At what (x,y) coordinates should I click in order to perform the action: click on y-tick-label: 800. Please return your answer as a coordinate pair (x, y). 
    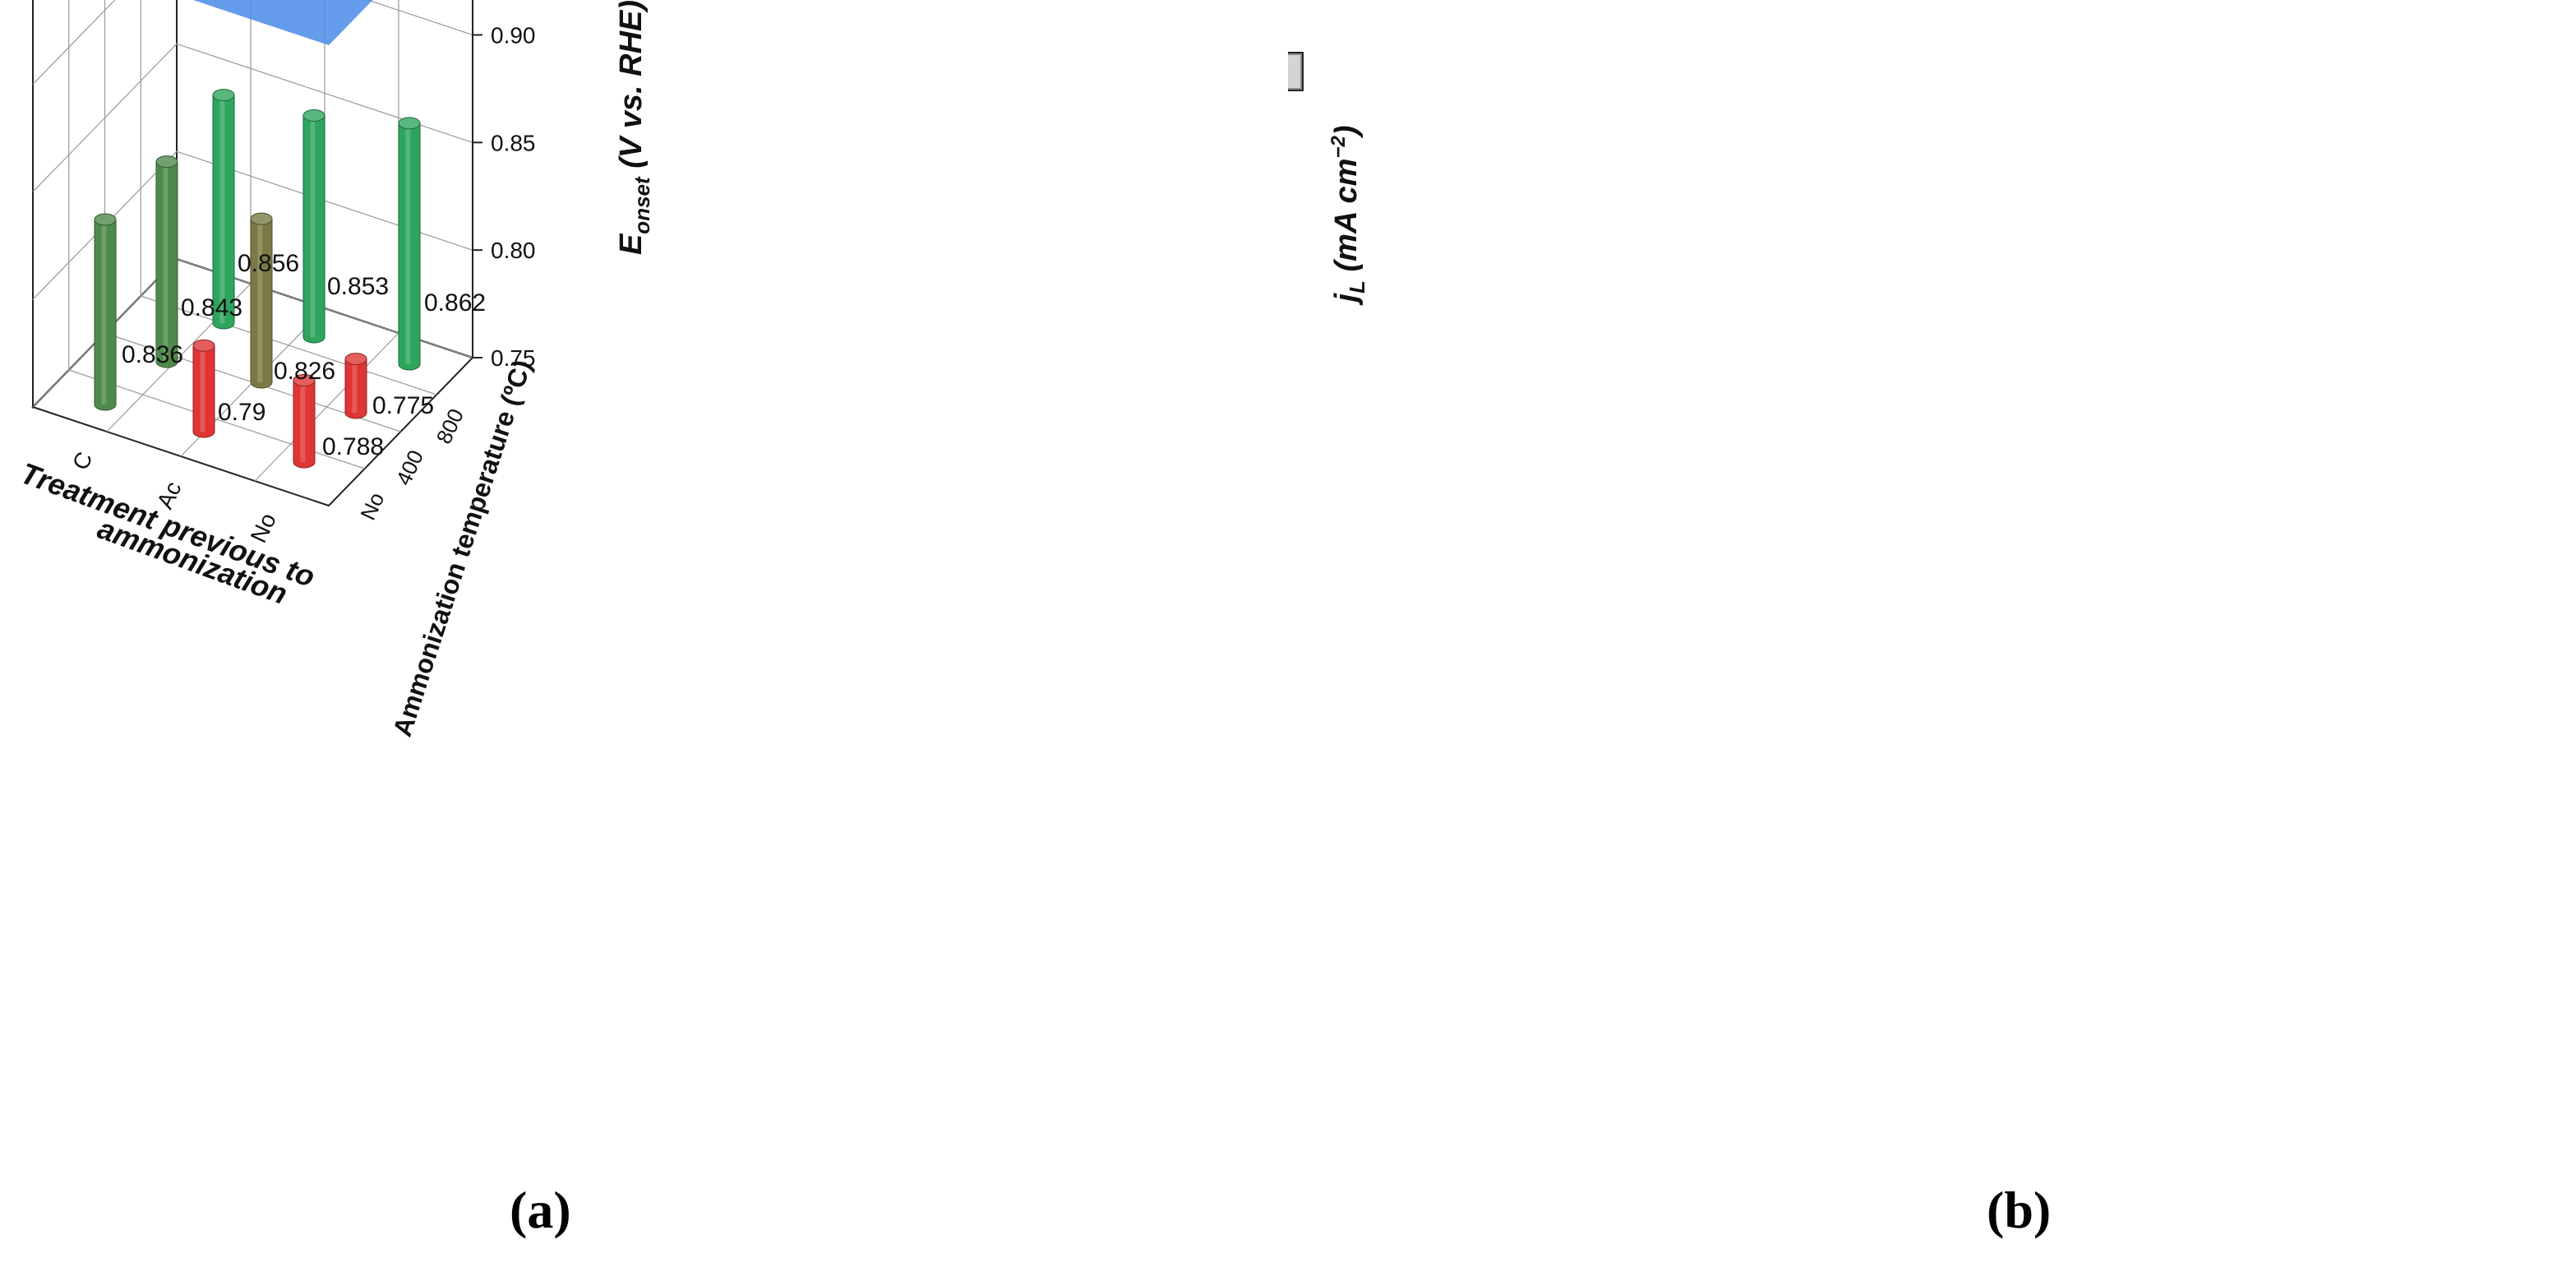
    Looking at the image, I should click on (450, 426).